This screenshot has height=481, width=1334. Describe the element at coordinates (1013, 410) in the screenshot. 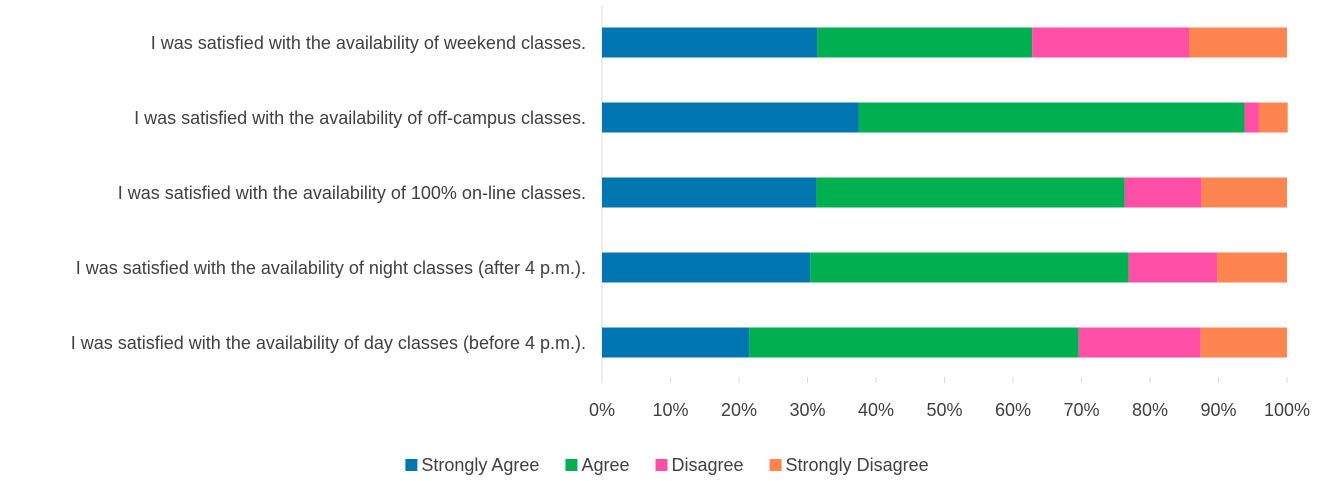

I see `x-tick-label: 60%` at that location.